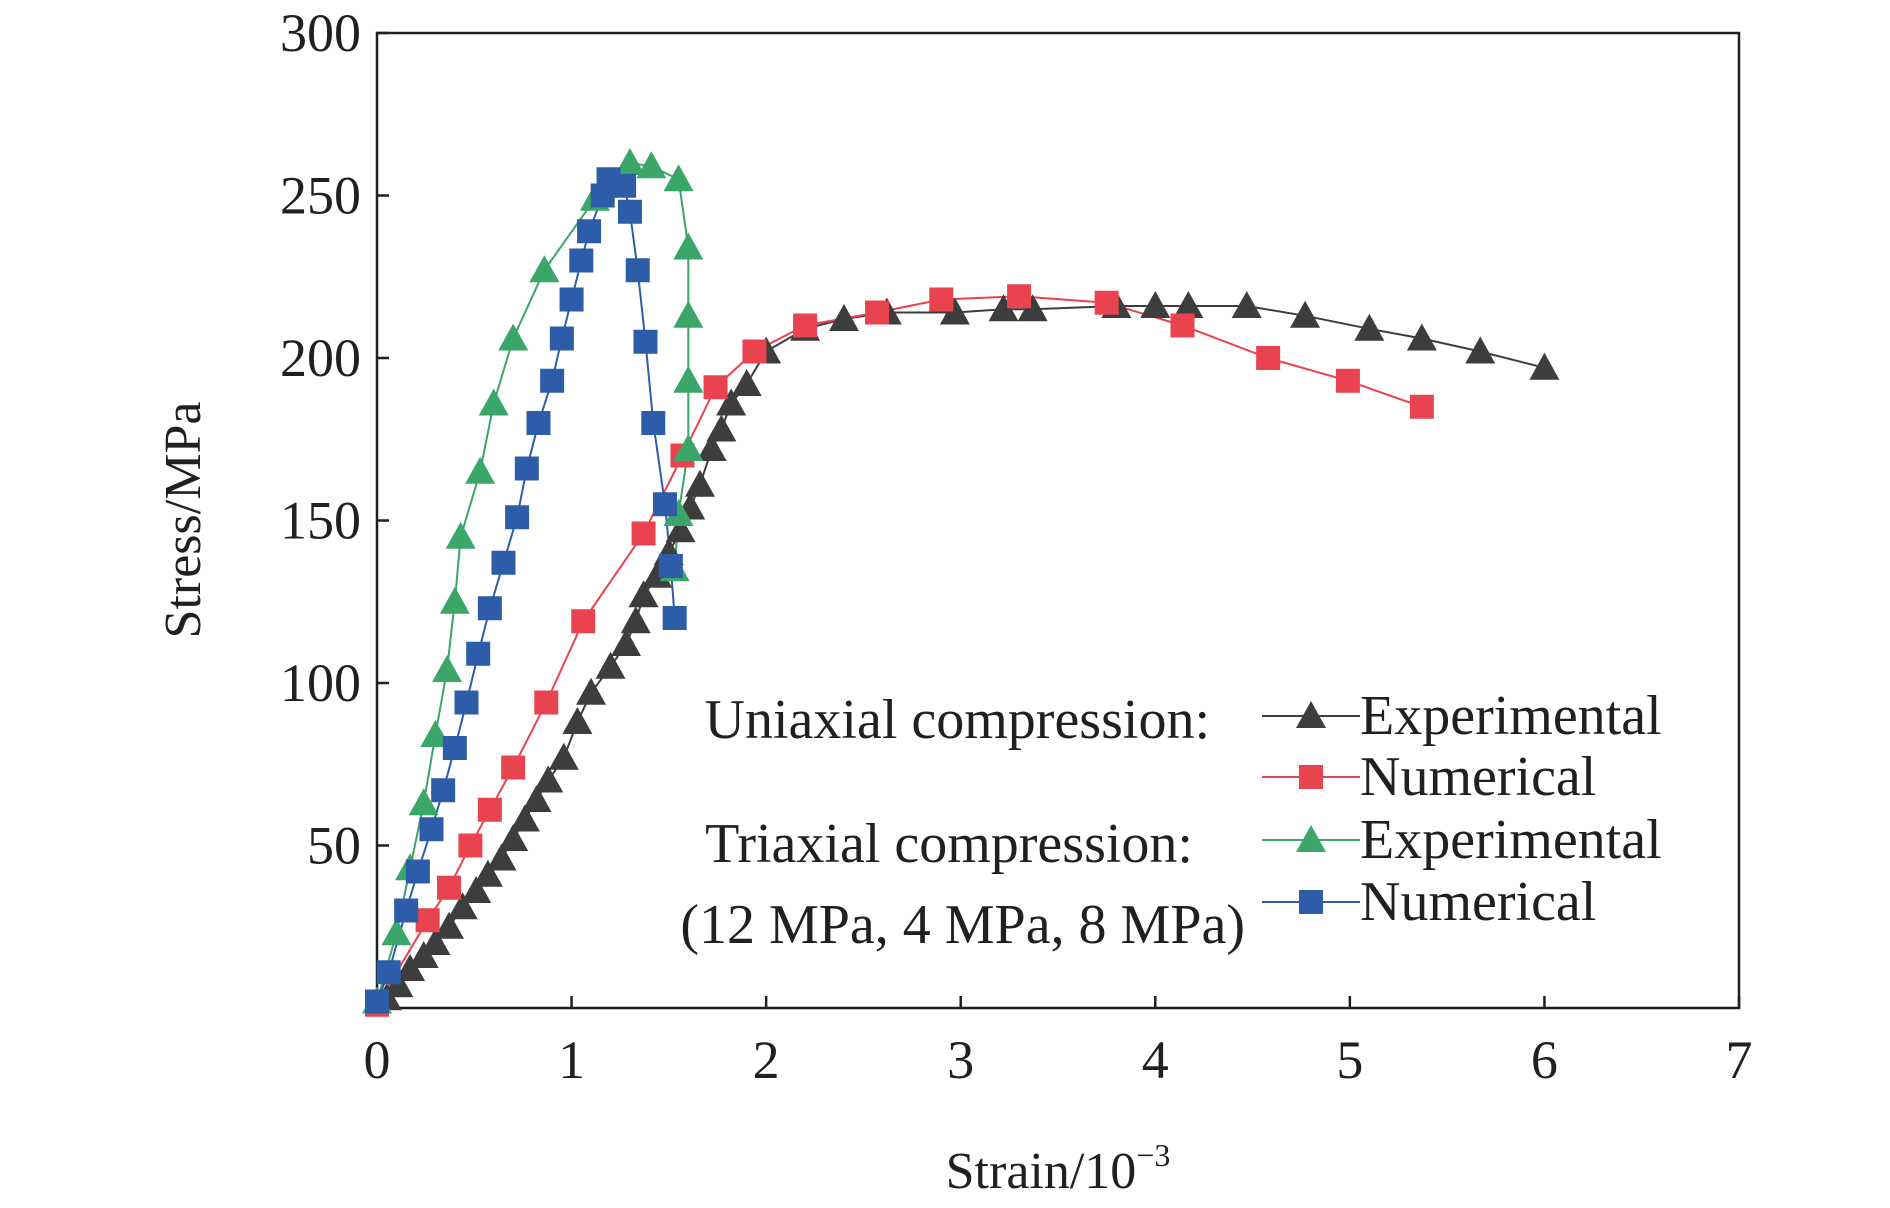  Describe the element at coordinates (320, 196) in the screenshot. I see `y-tick-label: 250` at that location.